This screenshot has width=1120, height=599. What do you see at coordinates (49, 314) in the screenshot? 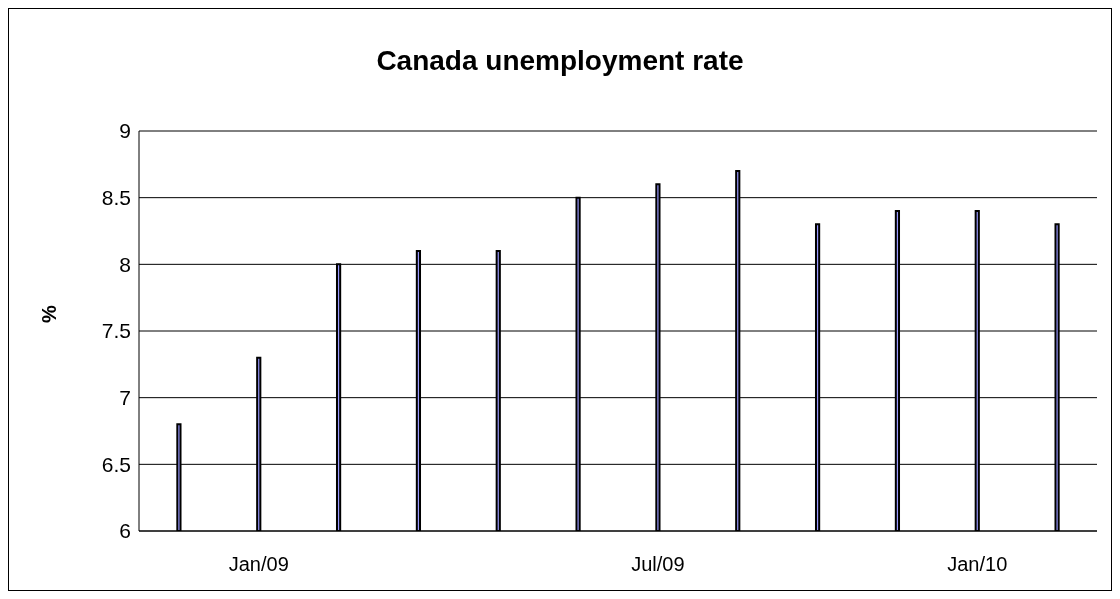
I see `y-axis-title: %` at bounding box center [49, 314].